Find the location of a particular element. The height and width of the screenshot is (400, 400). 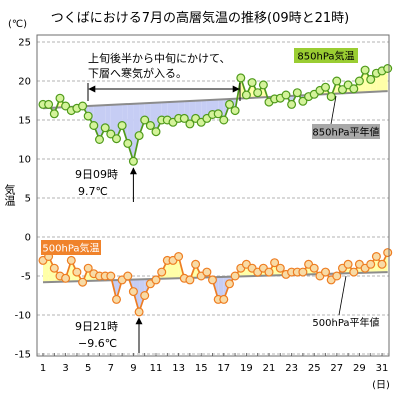

x-tick-label: 13 is located at coordinates (178, 368).